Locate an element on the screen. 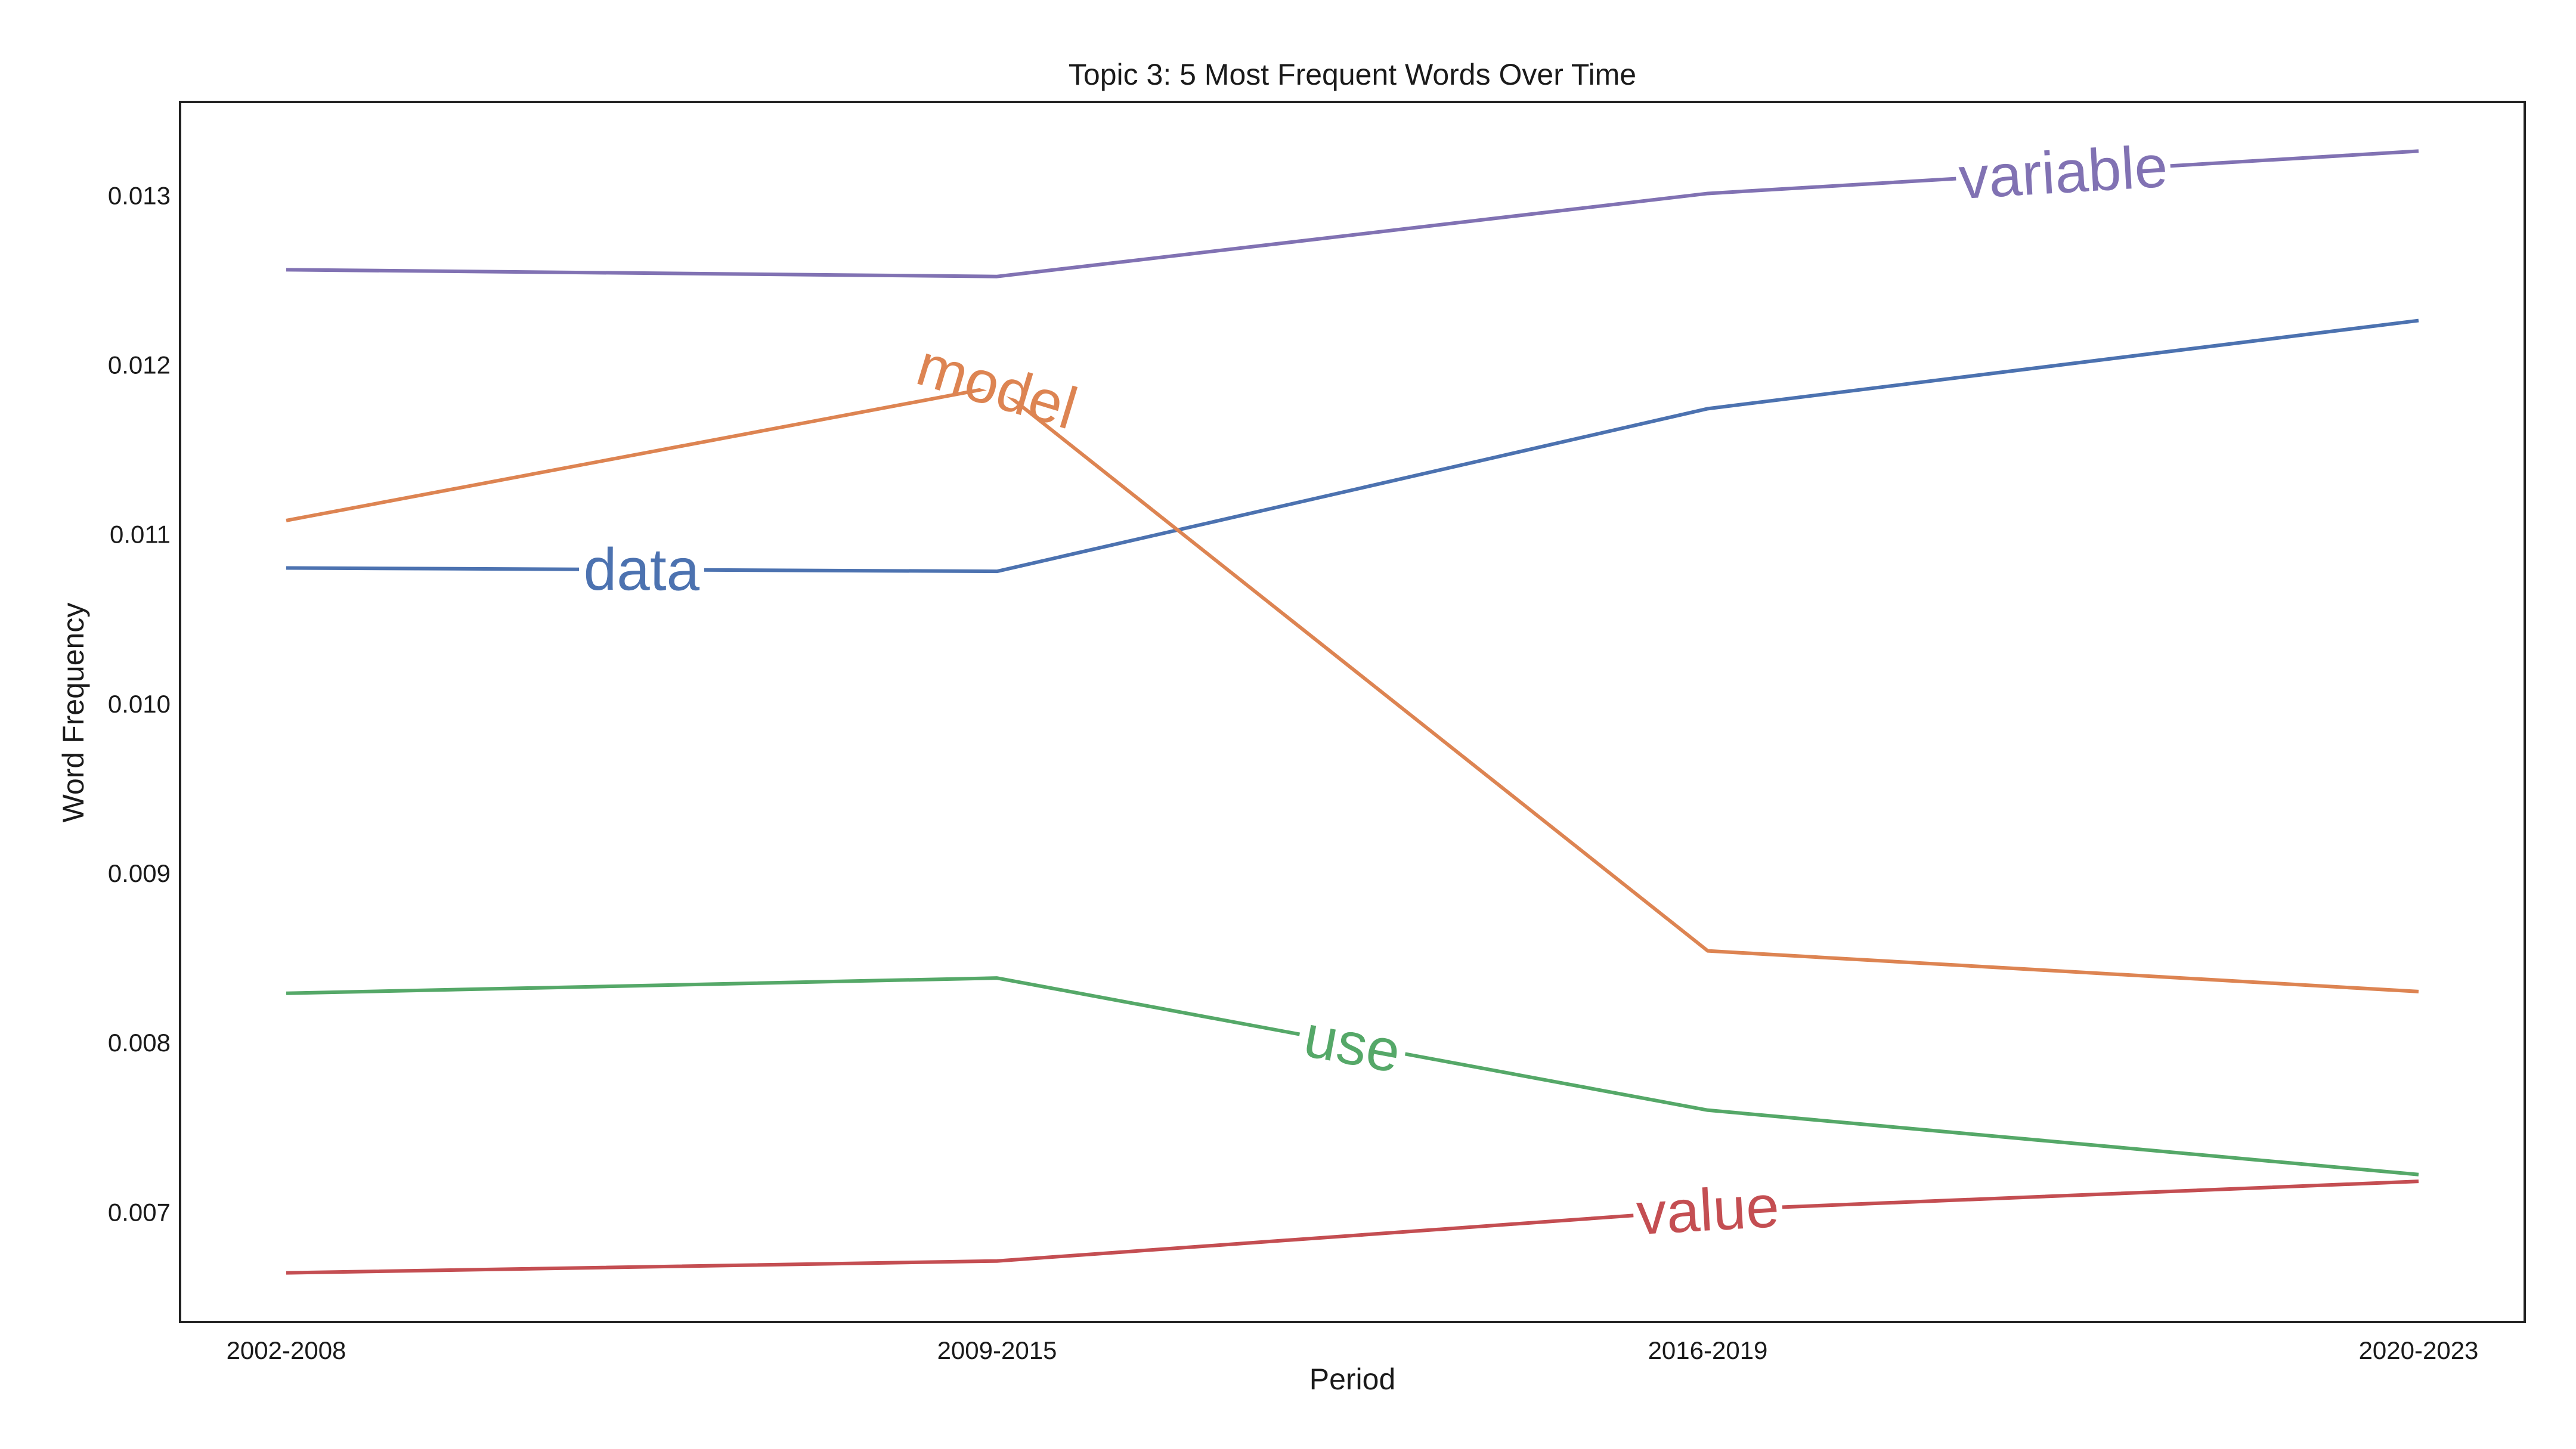  series-label-use: use is located at coordinates (1352, 1044).